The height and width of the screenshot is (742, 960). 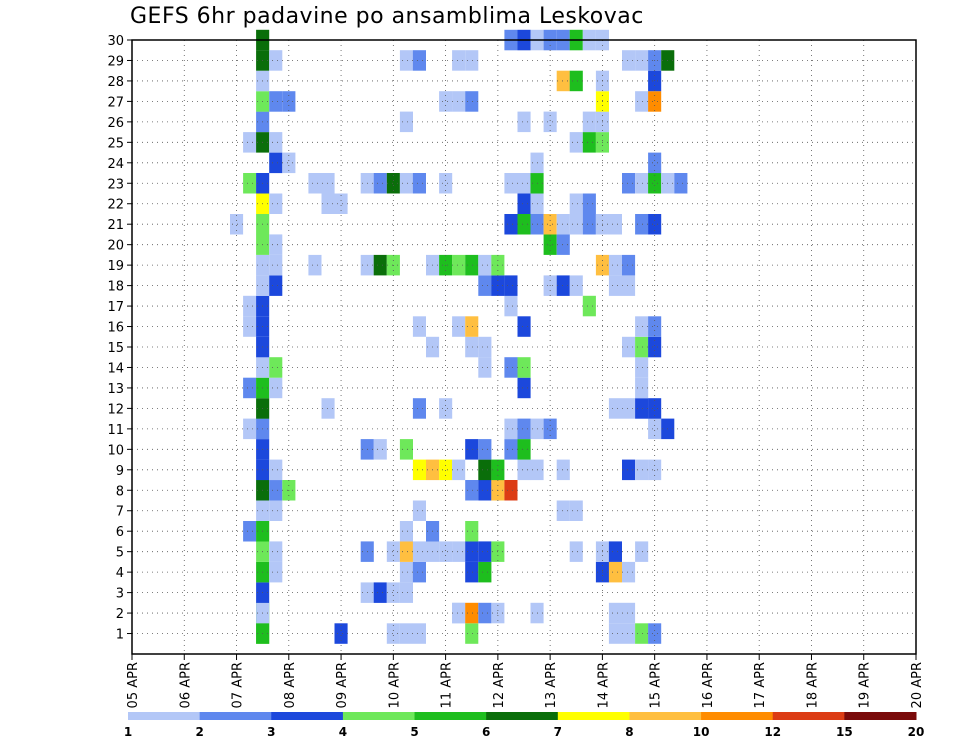 I want to click on x-tick-label: 09 APR, so click(x=342, y=685).